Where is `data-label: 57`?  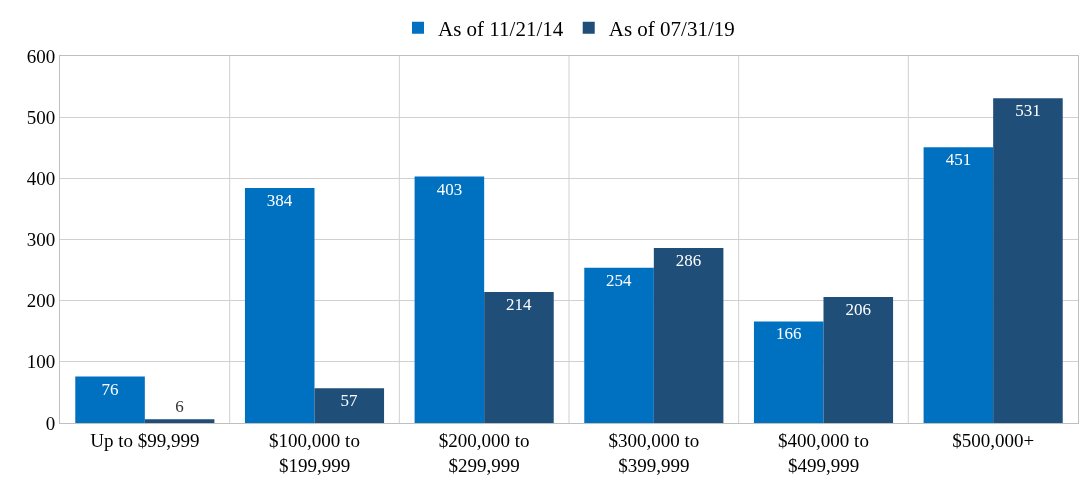 data-label: 57 is located at coordinates (349, 401).